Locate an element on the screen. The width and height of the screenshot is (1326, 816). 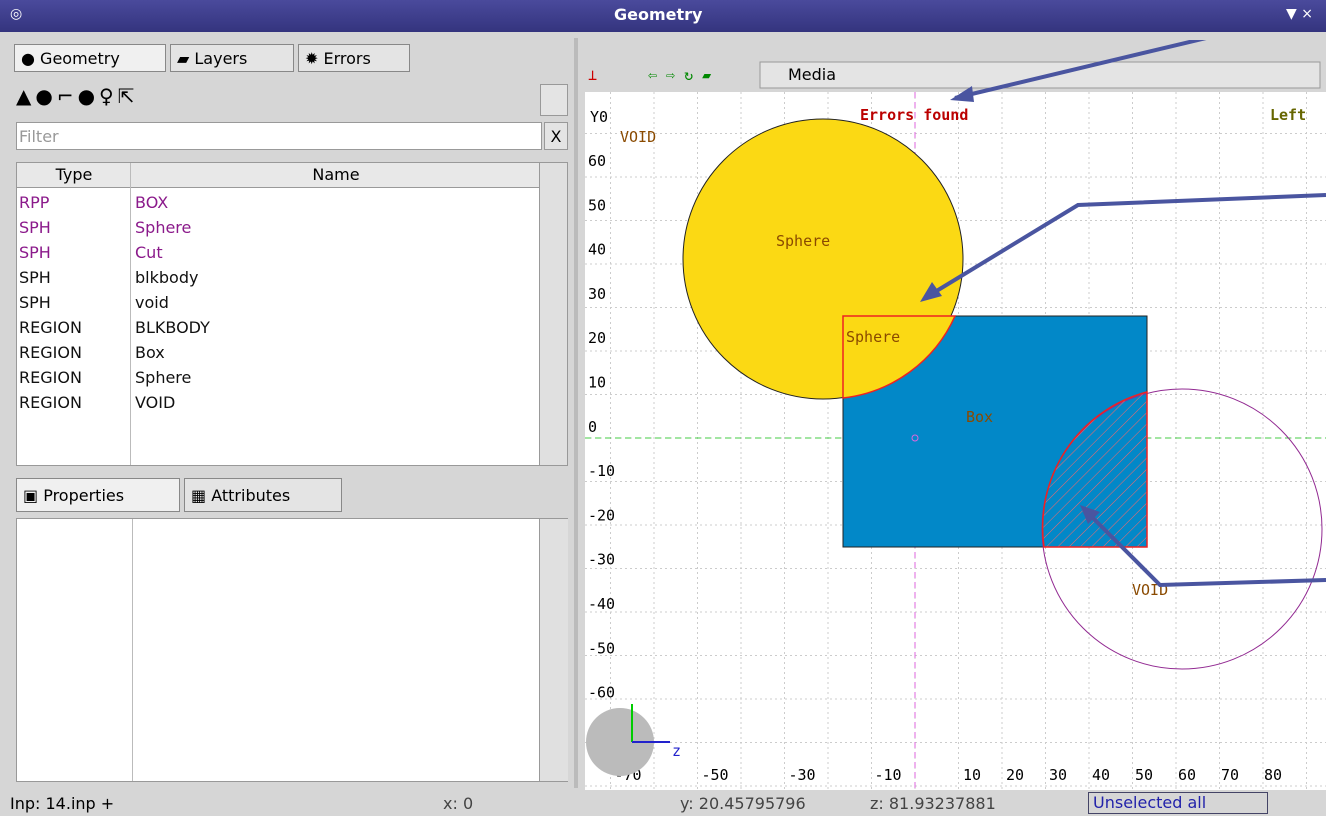
tab: ▰ Layers is located at coordinates (232, 58).